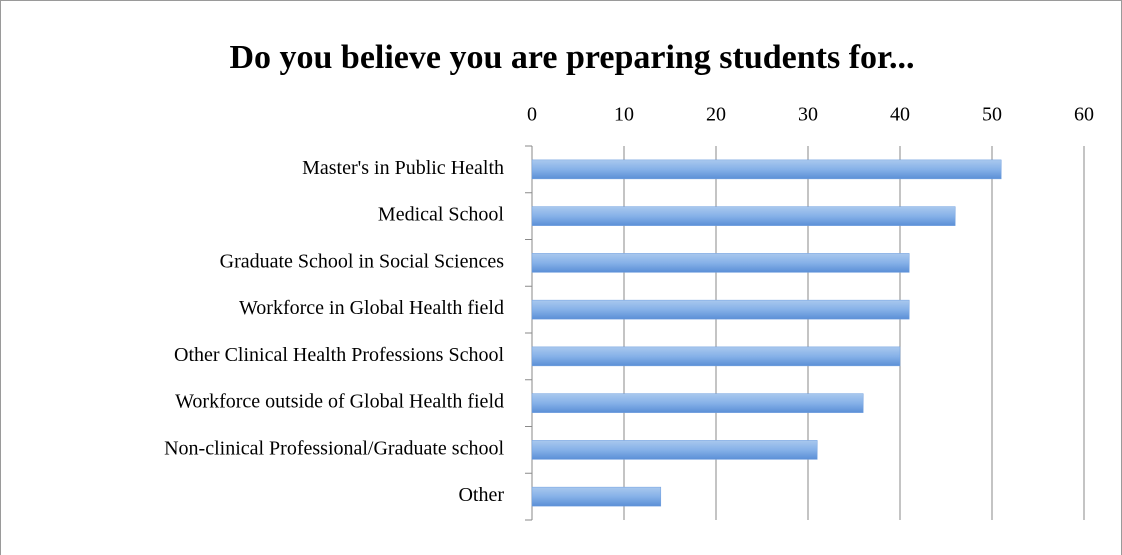  I want to click on y-tick-label: Workforce in Global Health field, so click(371, 308).